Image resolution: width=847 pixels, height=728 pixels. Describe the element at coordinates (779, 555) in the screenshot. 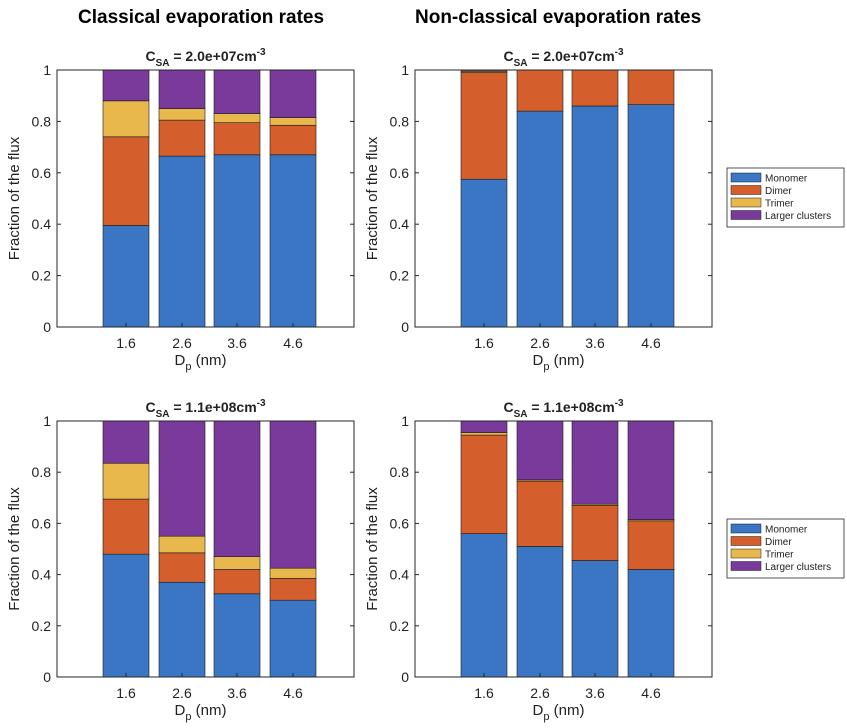

I see `legend-label: Trimer` at that location.